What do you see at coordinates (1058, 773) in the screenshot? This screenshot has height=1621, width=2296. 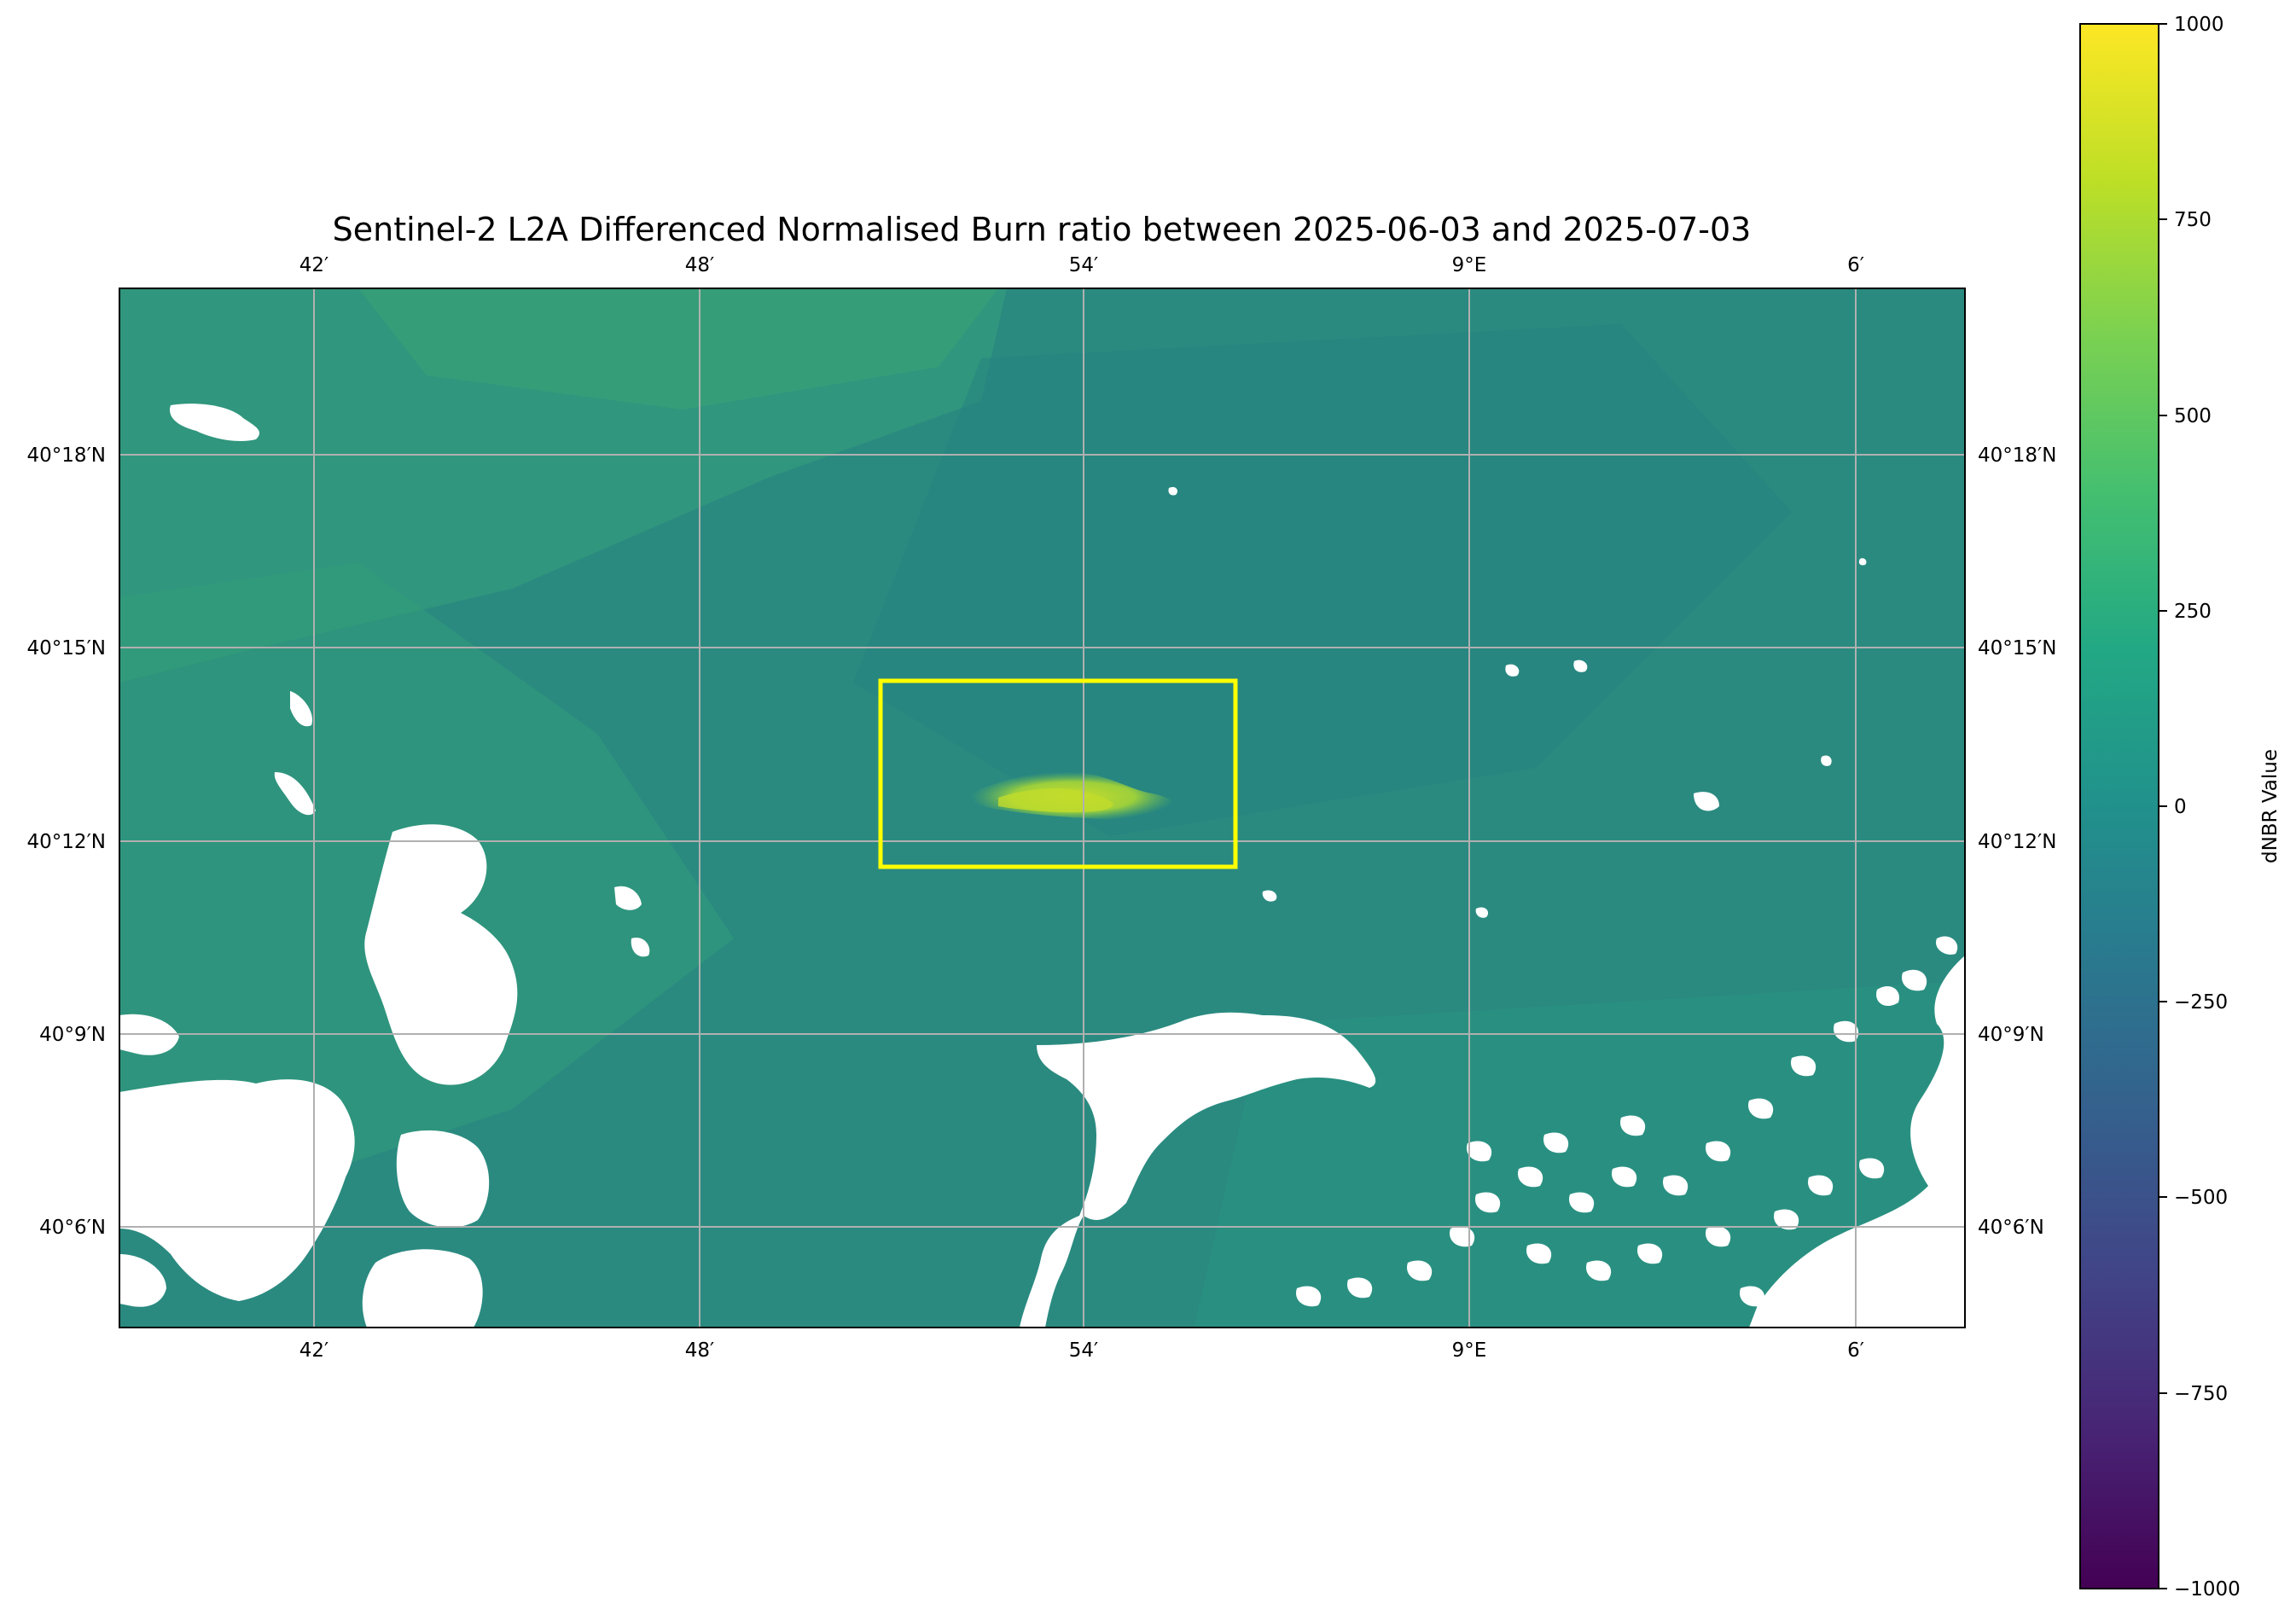 I see `burn-area-highlight-box` at bounding box center [1058, 773].